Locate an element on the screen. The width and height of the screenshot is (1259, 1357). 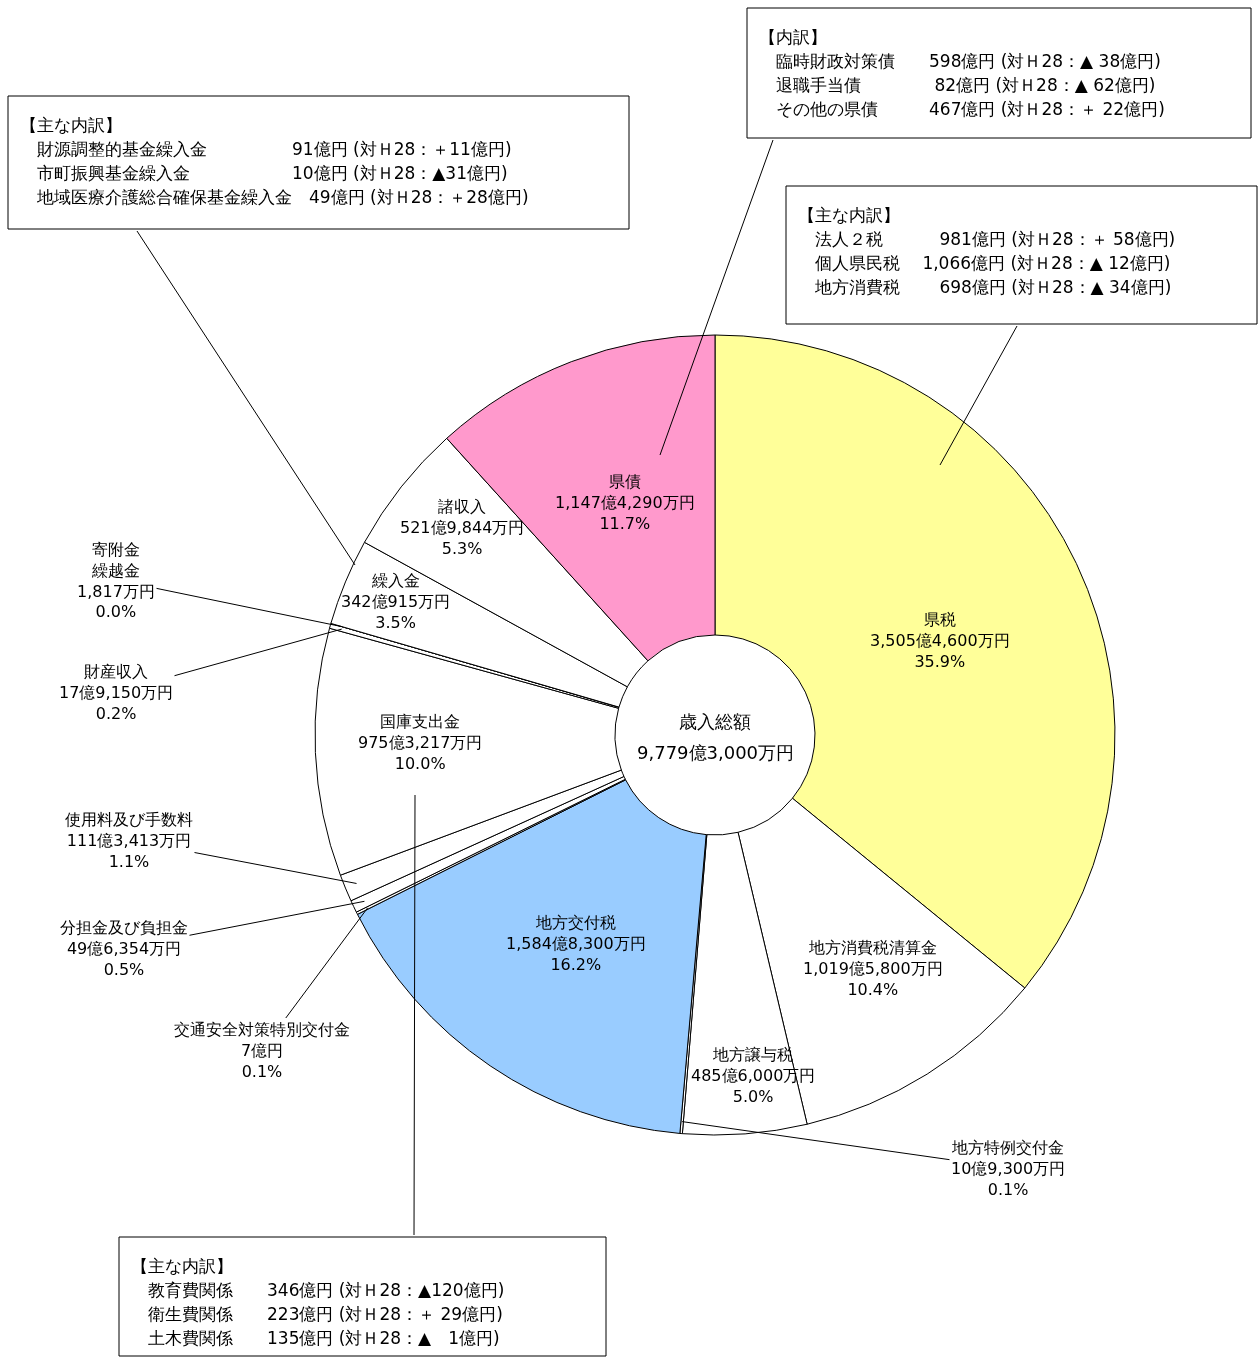
text: 財源調整的基金繰入金 91億円 (対Ｈ28：＋11億円) is located at coordinates (266, 149).